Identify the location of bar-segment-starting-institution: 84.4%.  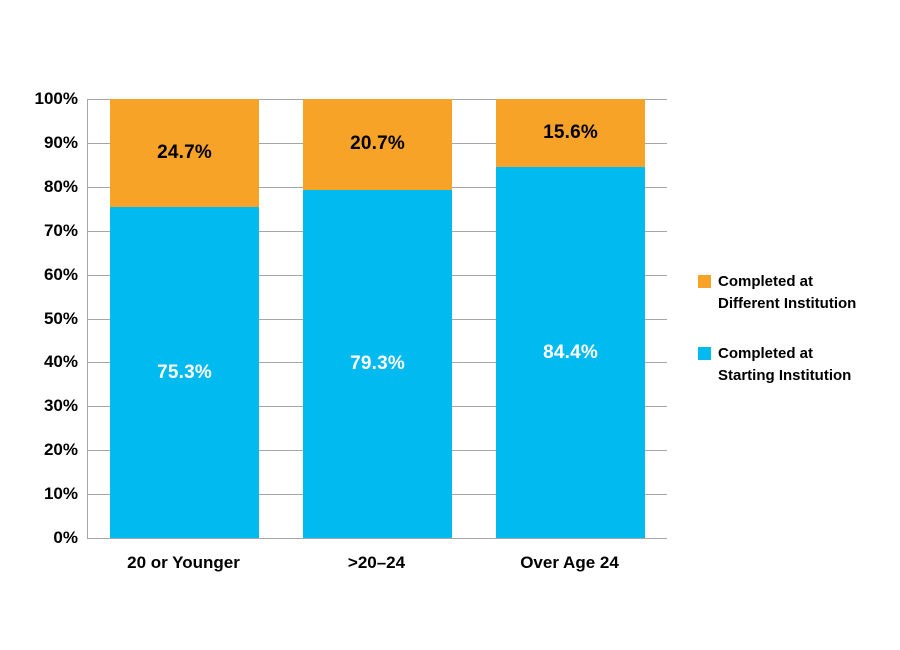
(570, 352).